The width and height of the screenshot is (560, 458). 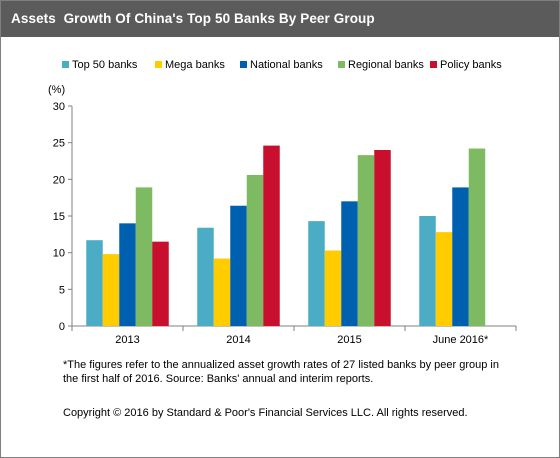 I want to click on y-tick-label: 15, so click(x=59, y=217).